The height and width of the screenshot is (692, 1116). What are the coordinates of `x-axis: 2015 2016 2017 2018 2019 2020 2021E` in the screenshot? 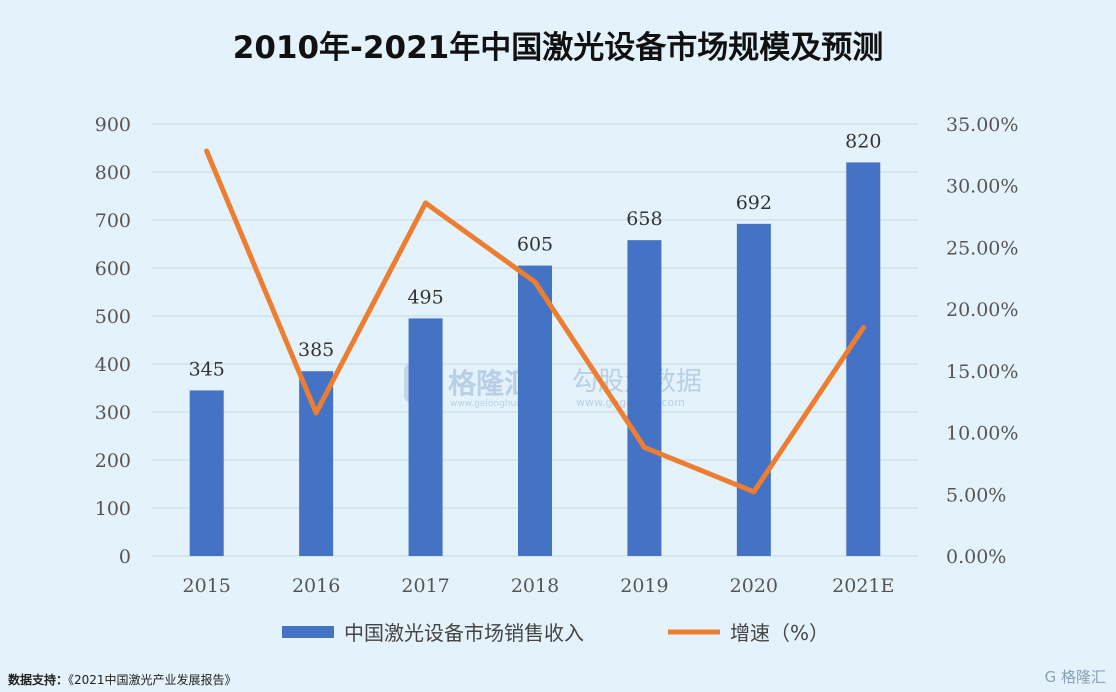 It's located at (539, 586).